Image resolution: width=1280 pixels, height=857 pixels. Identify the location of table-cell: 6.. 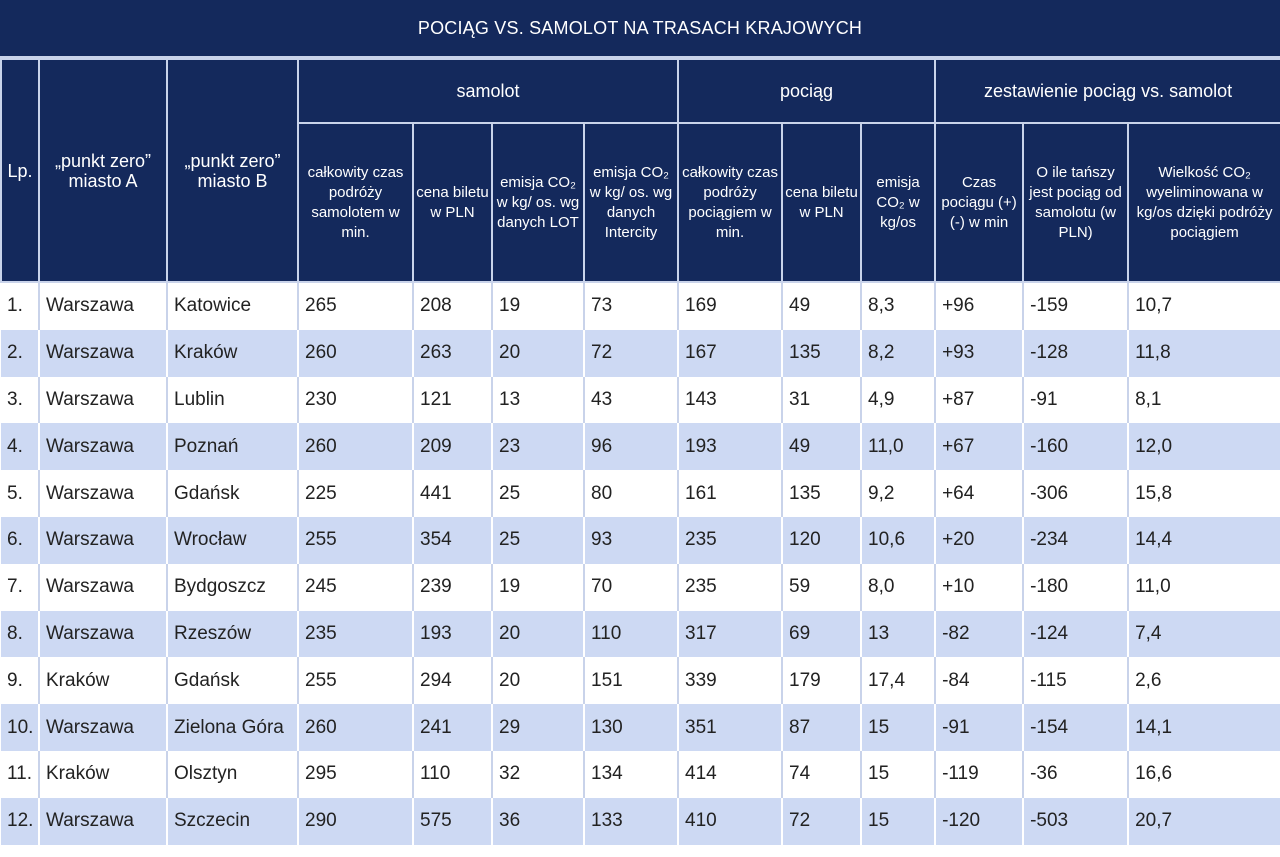
(20, 540).